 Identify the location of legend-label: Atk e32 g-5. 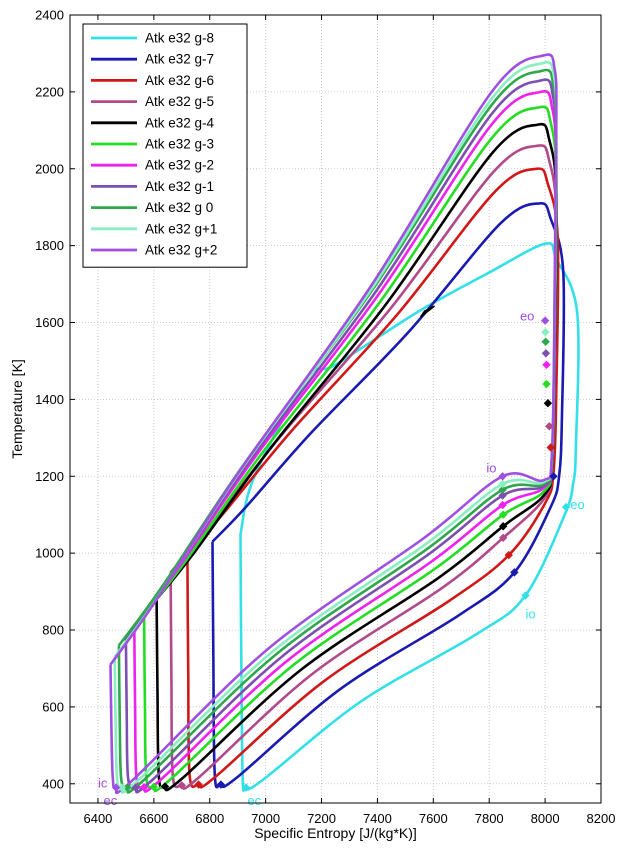
(179, 101).